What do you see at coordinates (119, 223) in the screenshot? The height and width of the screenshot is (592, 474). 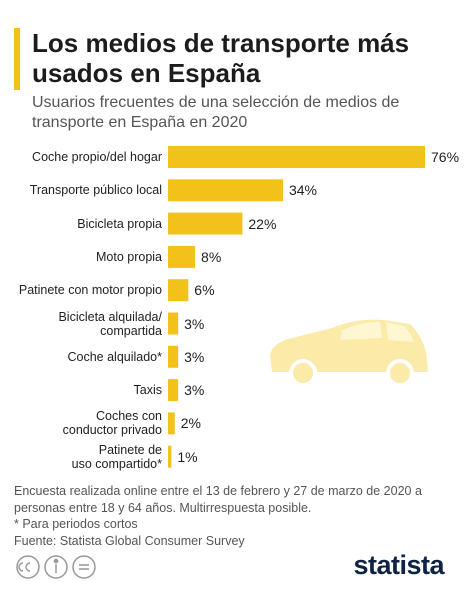 I see `category-label: Bicicleta propia` at bounding box center [119, 223].